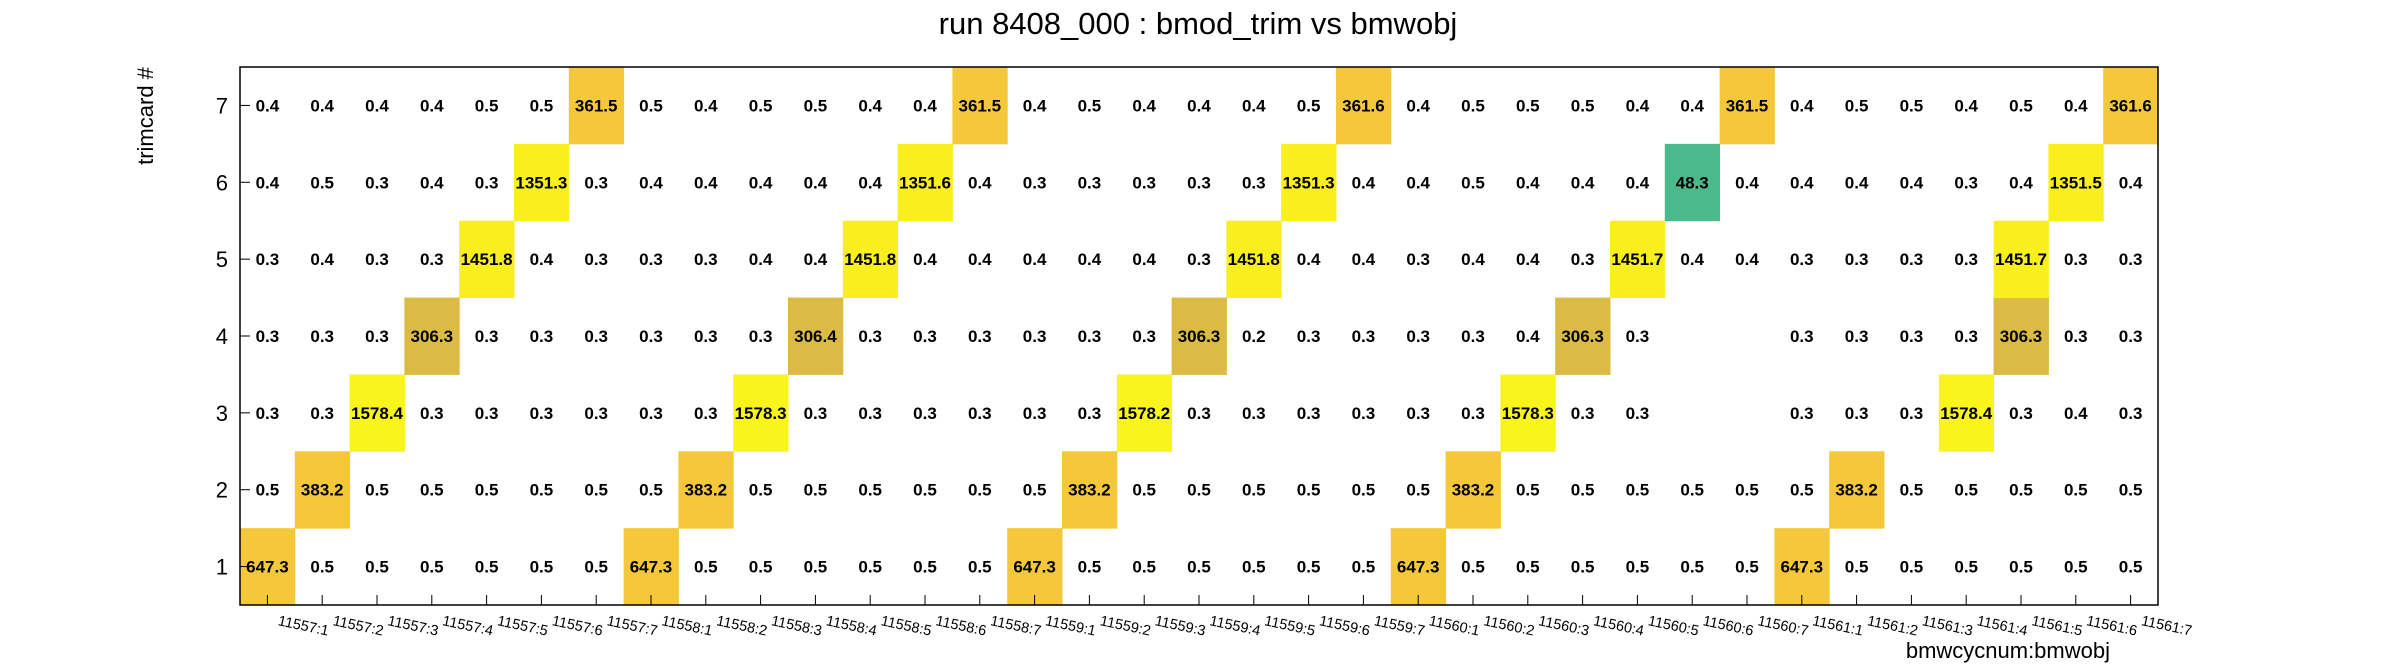 This screenshot has height=672, width=2396. Describe the element at coordinates (1838, 626) in the screenshot. I see `x-tick-label: 11561:1` at that location.